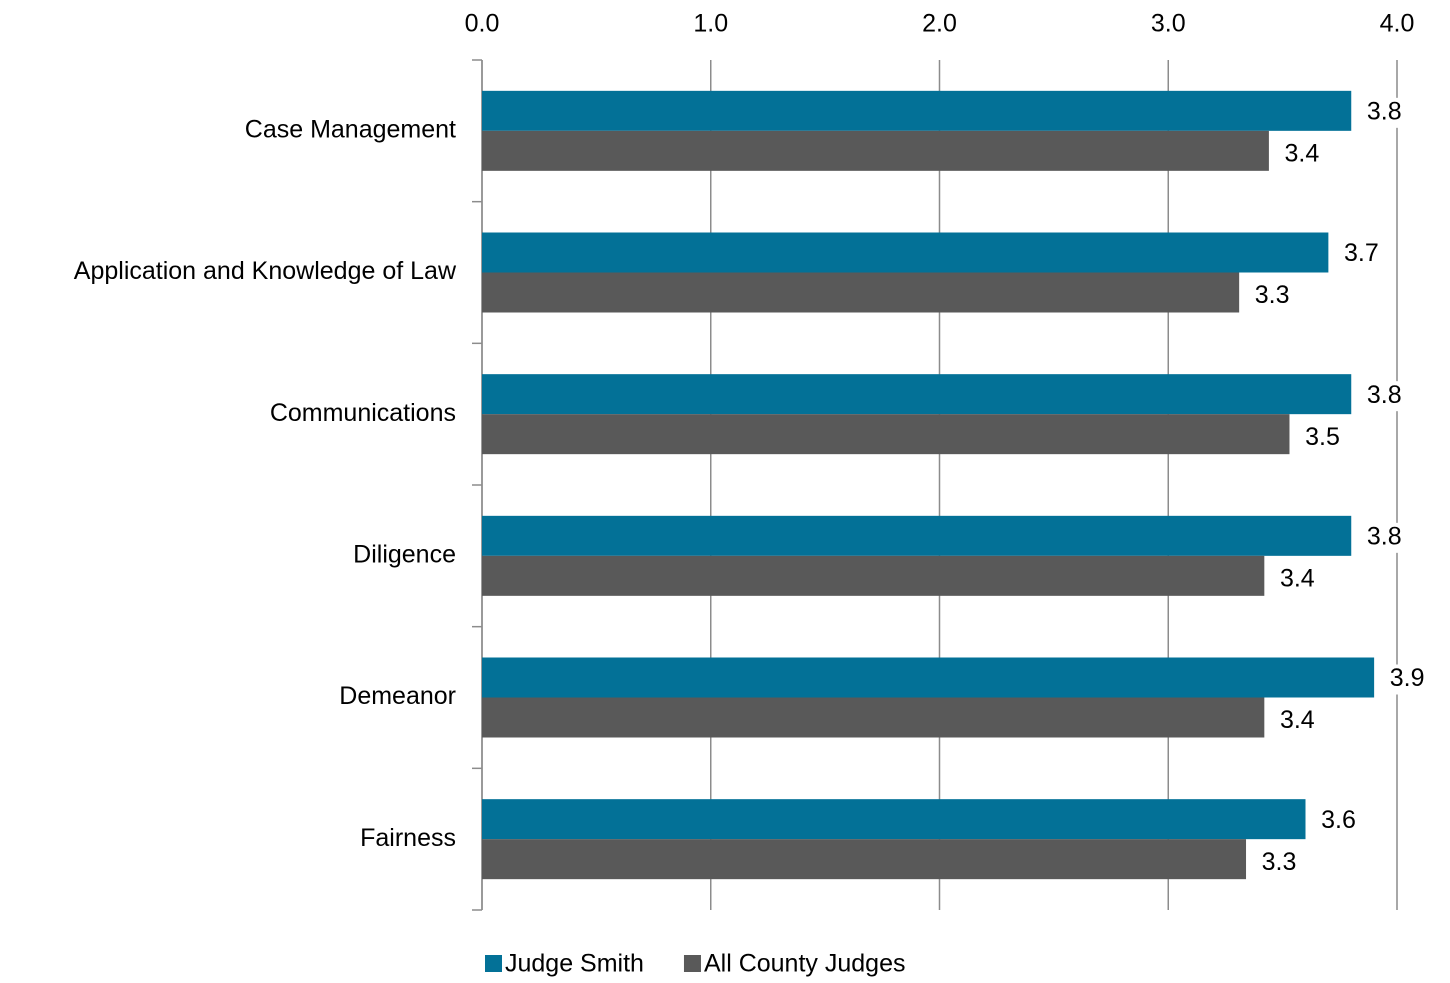  What do you see at coordinates (363, 413) in the screenshot?
I see `y-tick-label: Communications` at bounding box center [363, 413].